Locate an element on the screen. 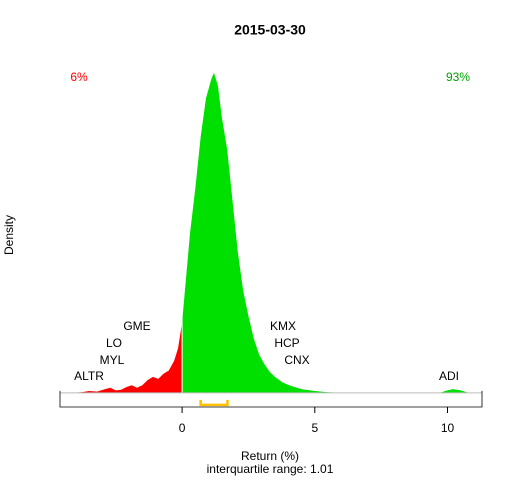 This screenshot has width=512, height=480. x-tick-label: 0 is located at coordinates (182, 428).